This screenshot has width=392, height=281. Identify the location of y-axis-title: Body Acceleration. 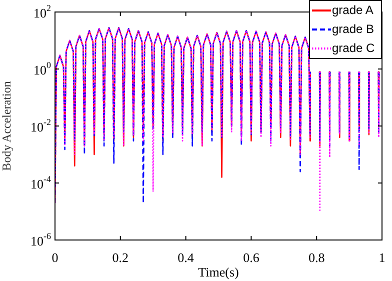
(7, 126).